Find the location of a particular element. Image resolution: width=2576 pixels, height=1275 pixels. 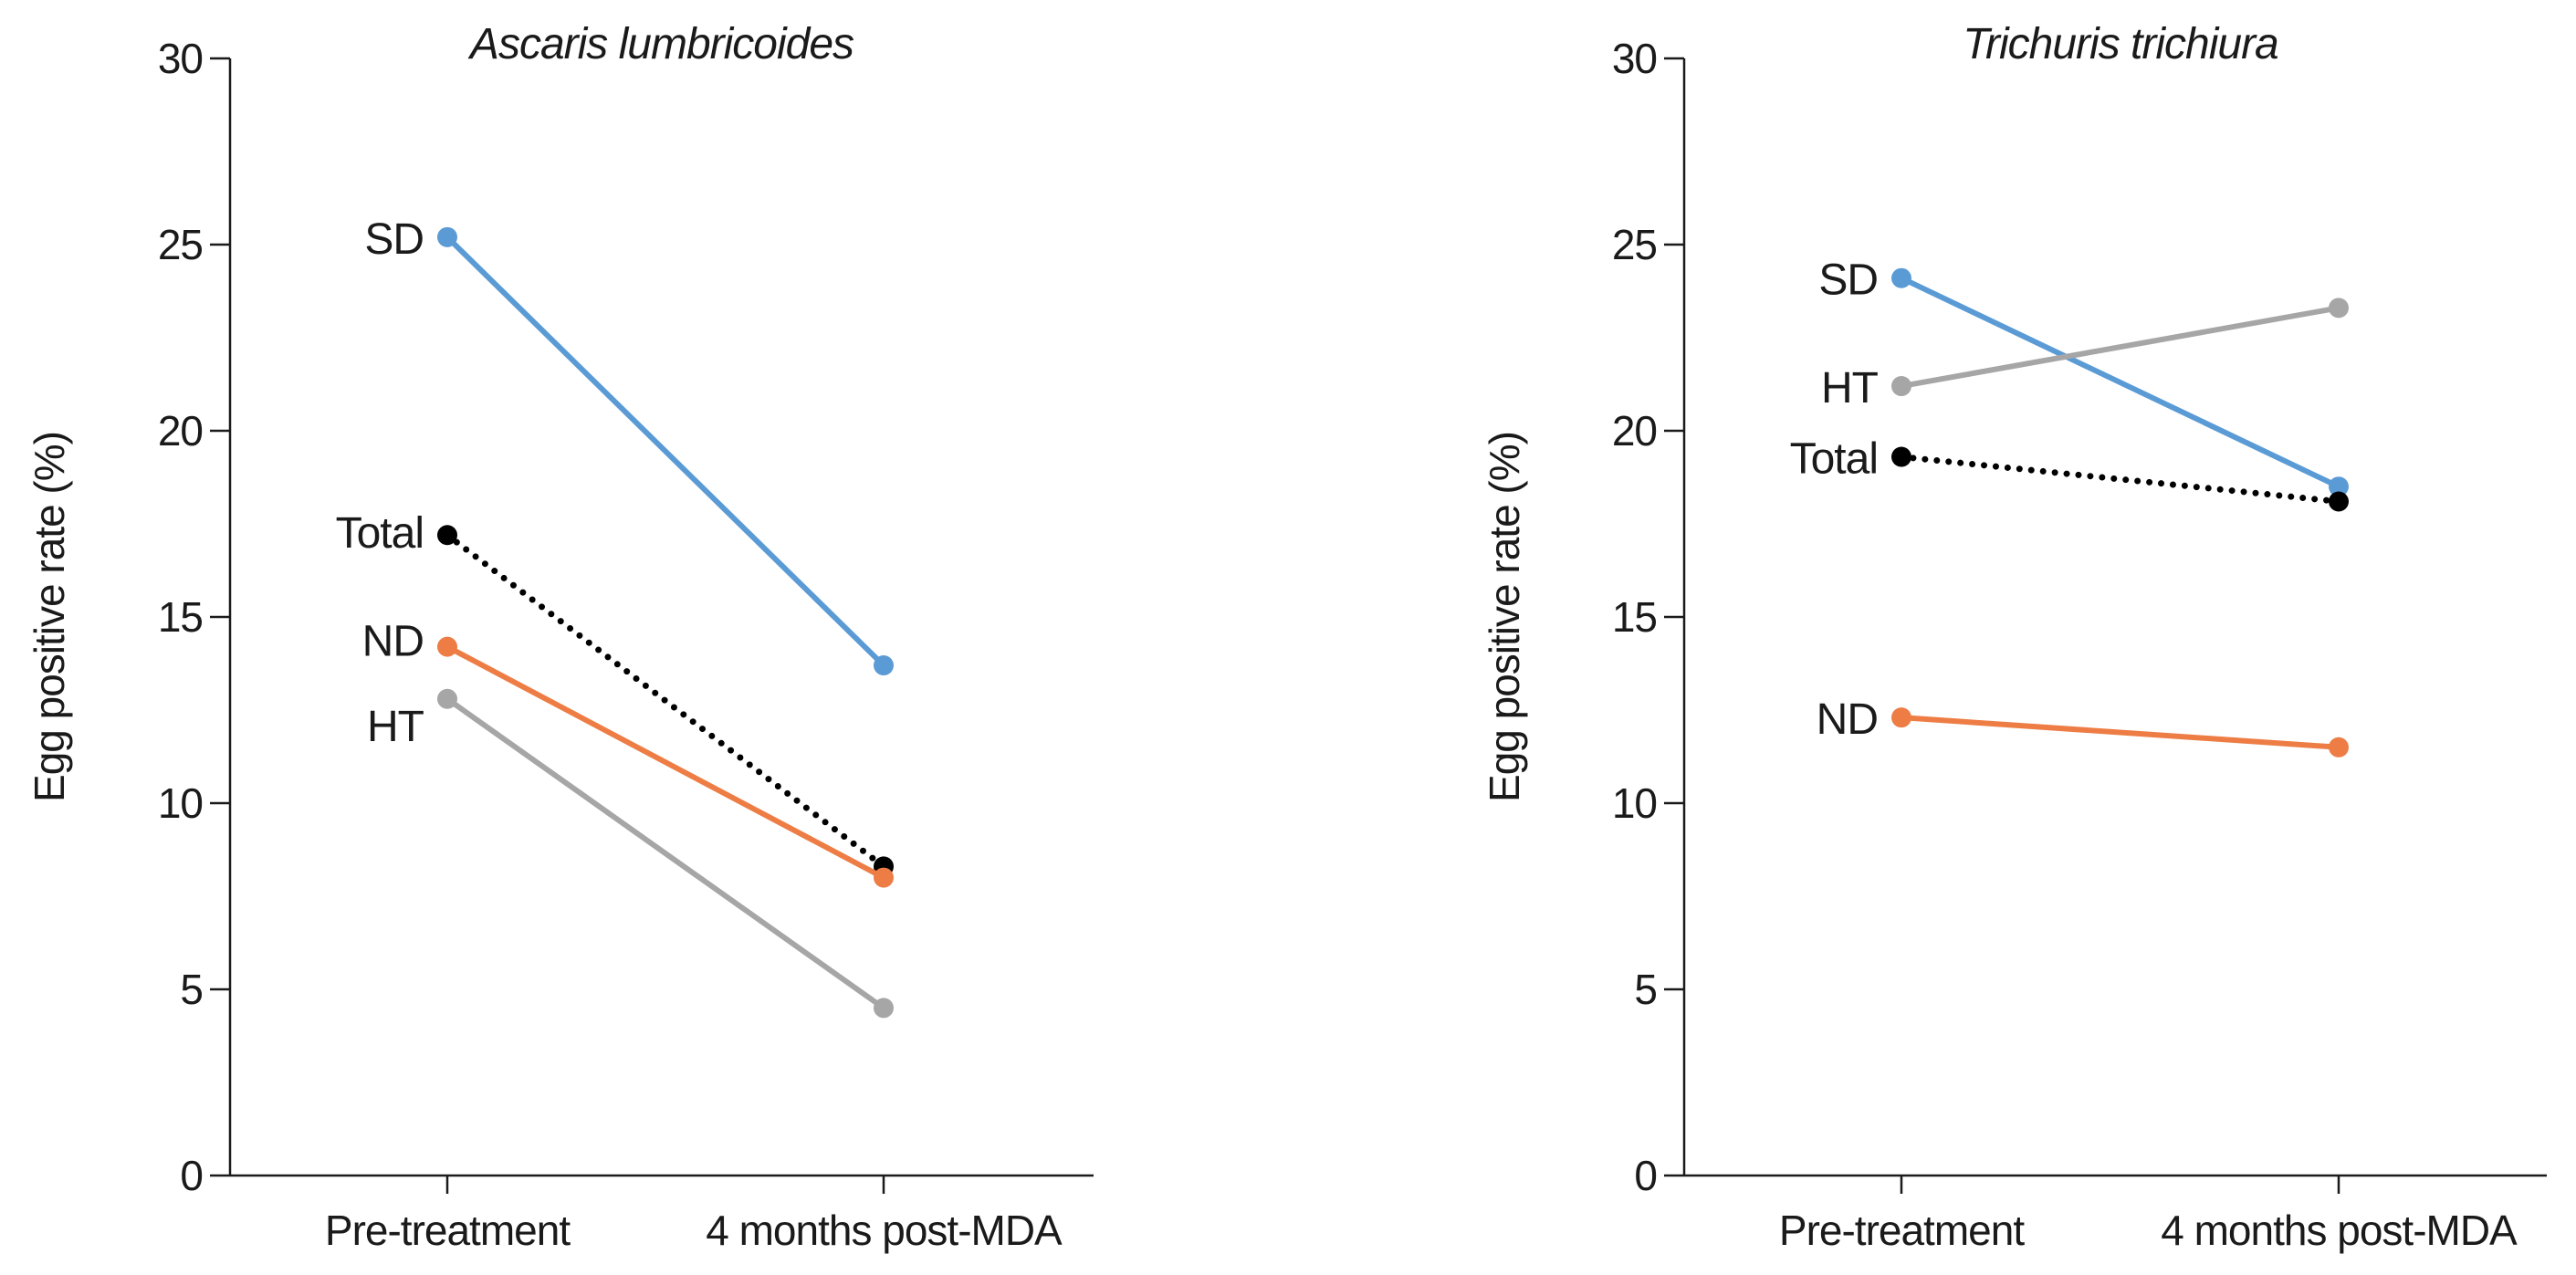

chart-title: Ascaris lumbricoides is located at coordinates (661, 44).